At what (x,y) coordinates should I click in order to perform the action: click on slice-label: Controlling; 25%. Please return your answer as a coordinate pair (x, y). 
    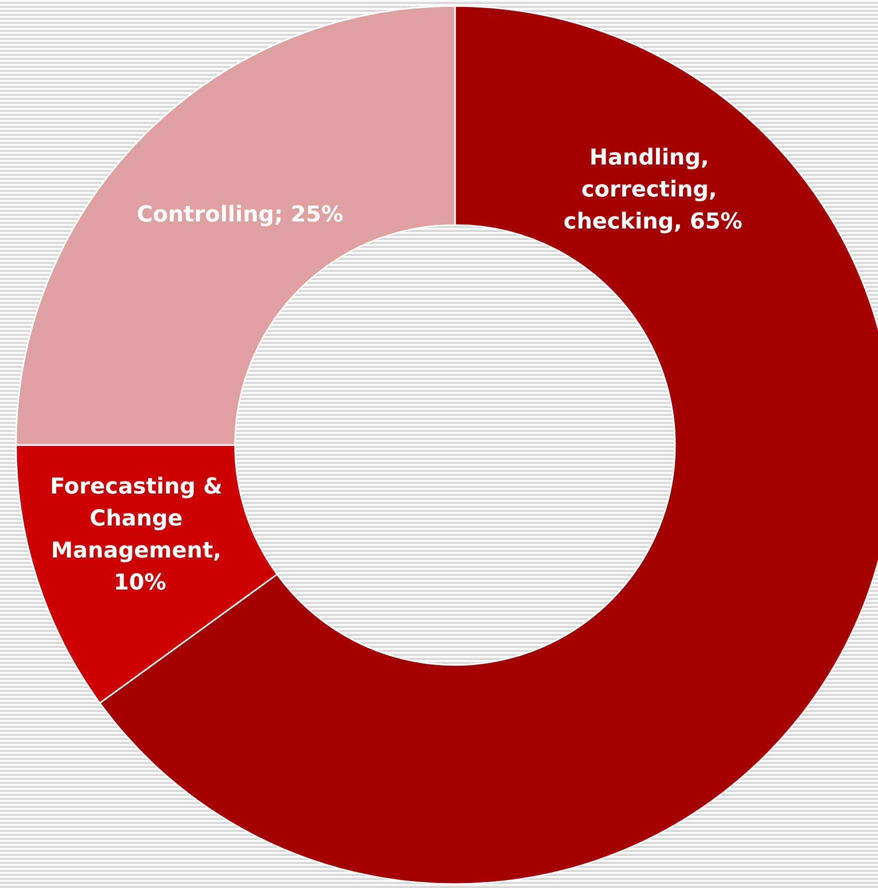
    Looking at the image, I should click on (240, 215).